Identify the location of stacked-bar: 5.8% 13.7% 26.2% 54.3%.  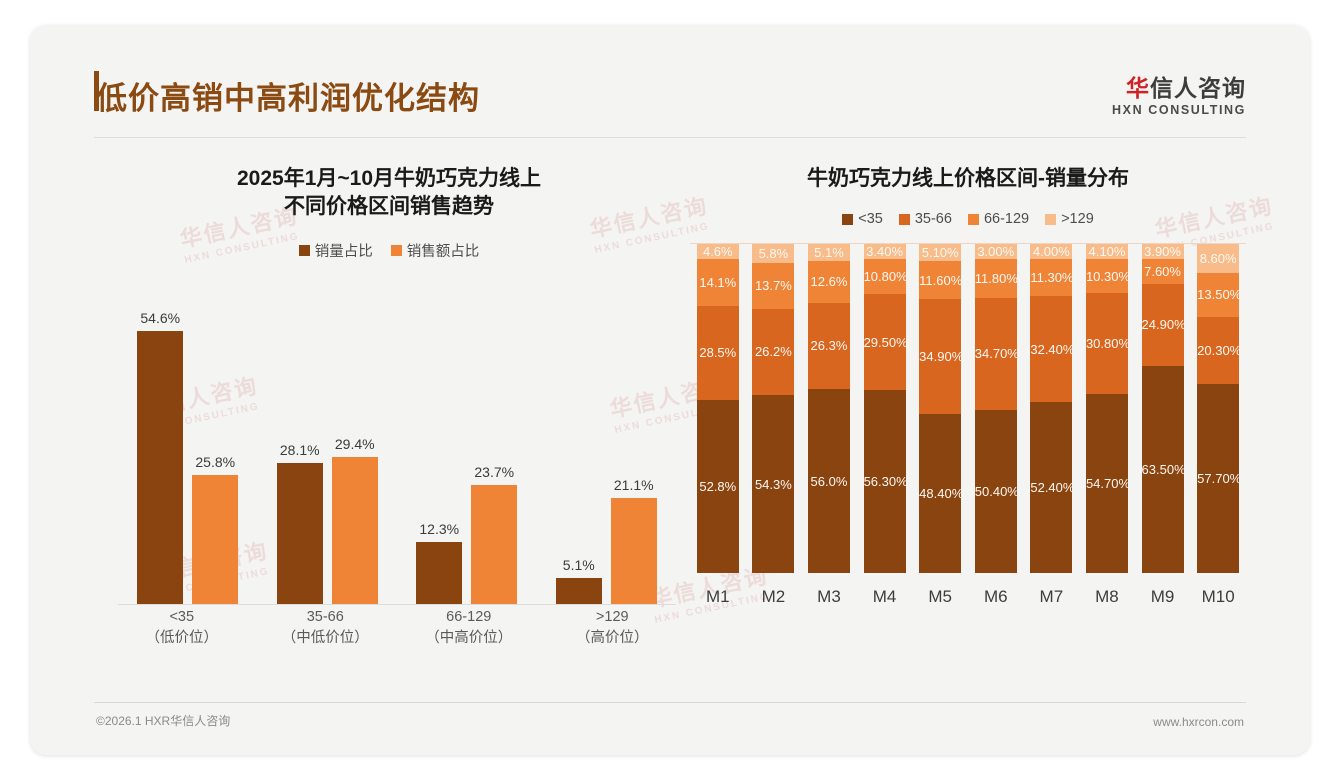
(773, 409).